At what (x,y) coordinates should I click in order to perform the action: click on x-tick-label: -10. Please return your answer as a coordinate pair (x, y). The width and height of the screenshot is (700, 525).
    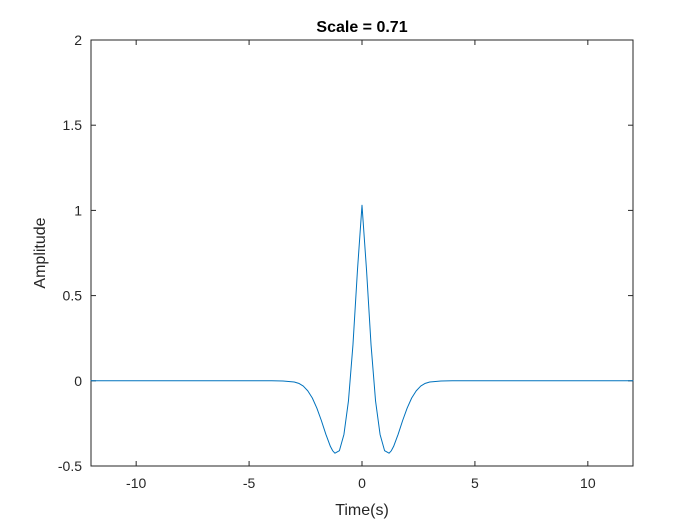
    Looking at the image, I should click on (136, 483).